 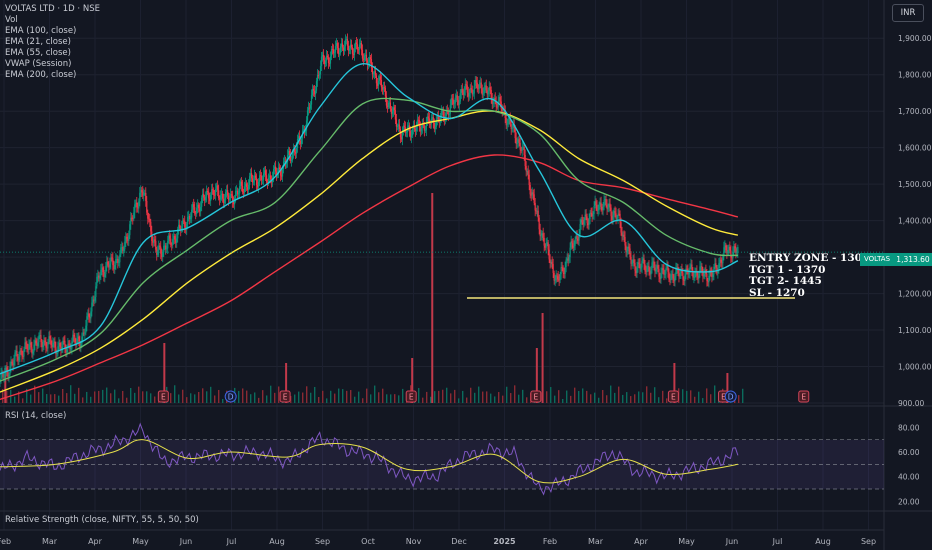 What do you see at coordinates (41, 31) in the screenshot?
I see `legend-ema-100: EMA (100, close)` at bounding box center [41, 31].